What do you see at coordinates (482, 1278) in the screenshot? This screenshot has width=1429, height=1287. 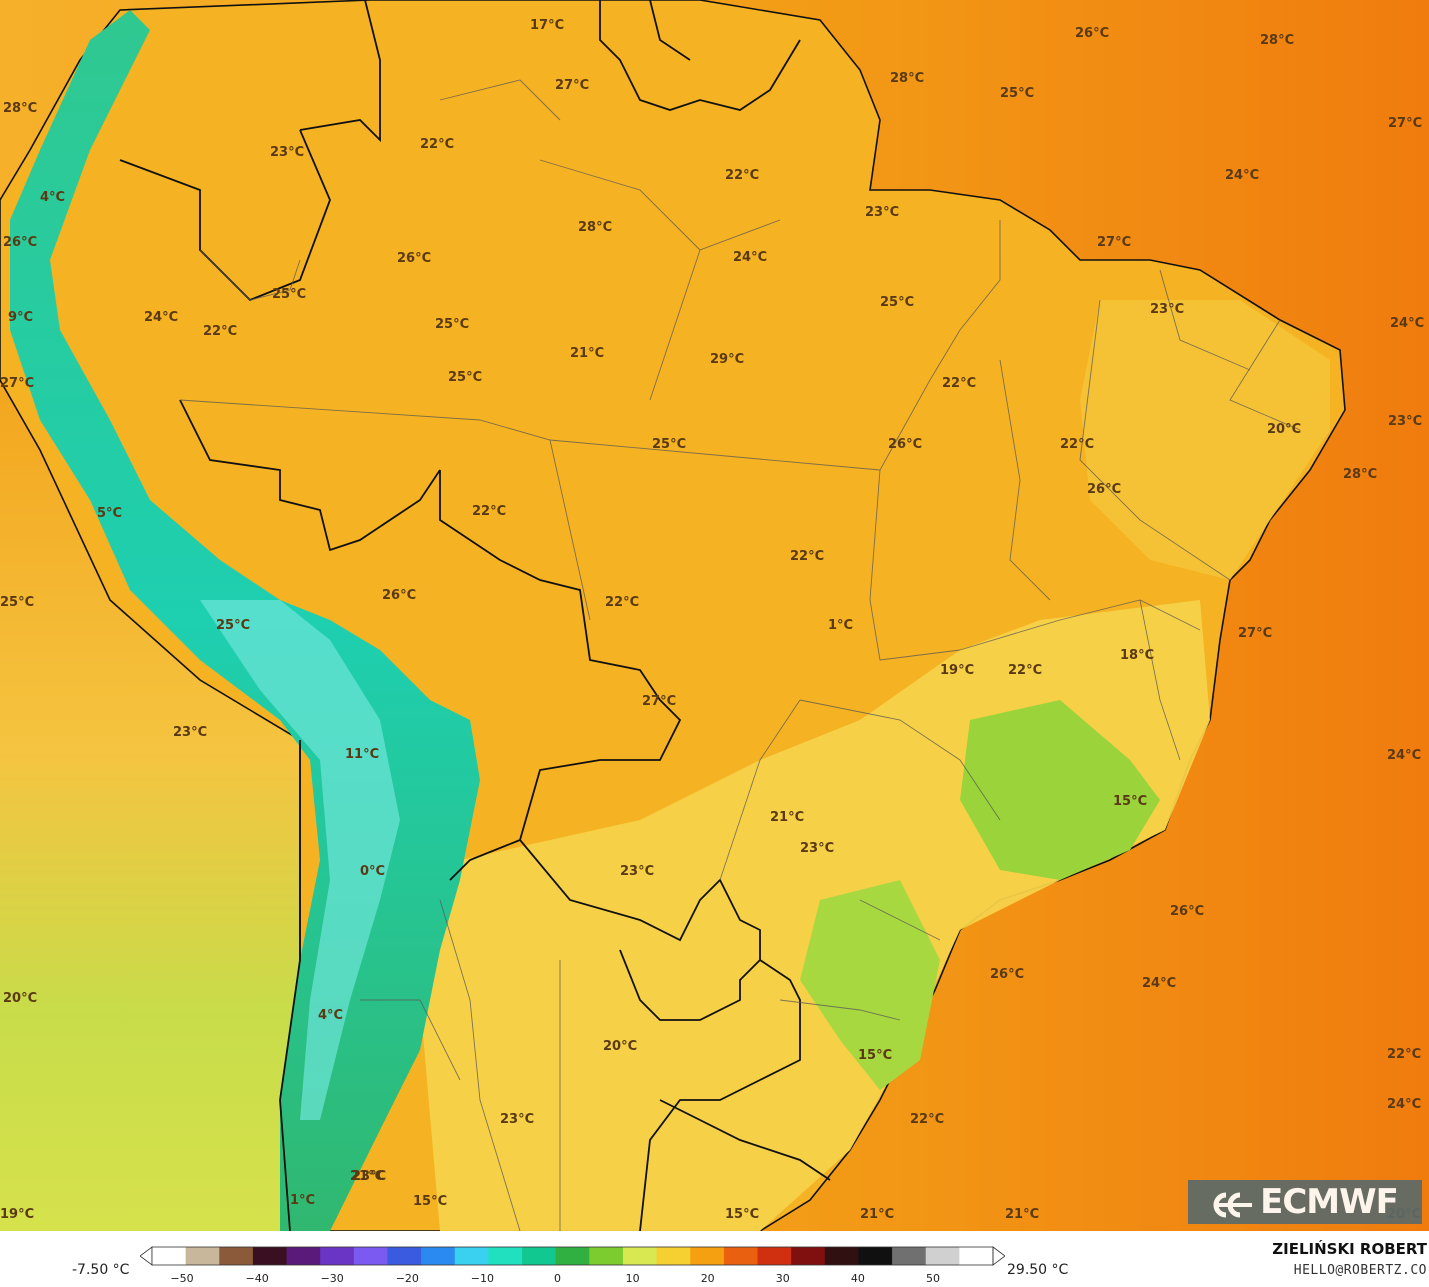 I see `legend-tick-label: −10` at bounding box center [482, 1278].